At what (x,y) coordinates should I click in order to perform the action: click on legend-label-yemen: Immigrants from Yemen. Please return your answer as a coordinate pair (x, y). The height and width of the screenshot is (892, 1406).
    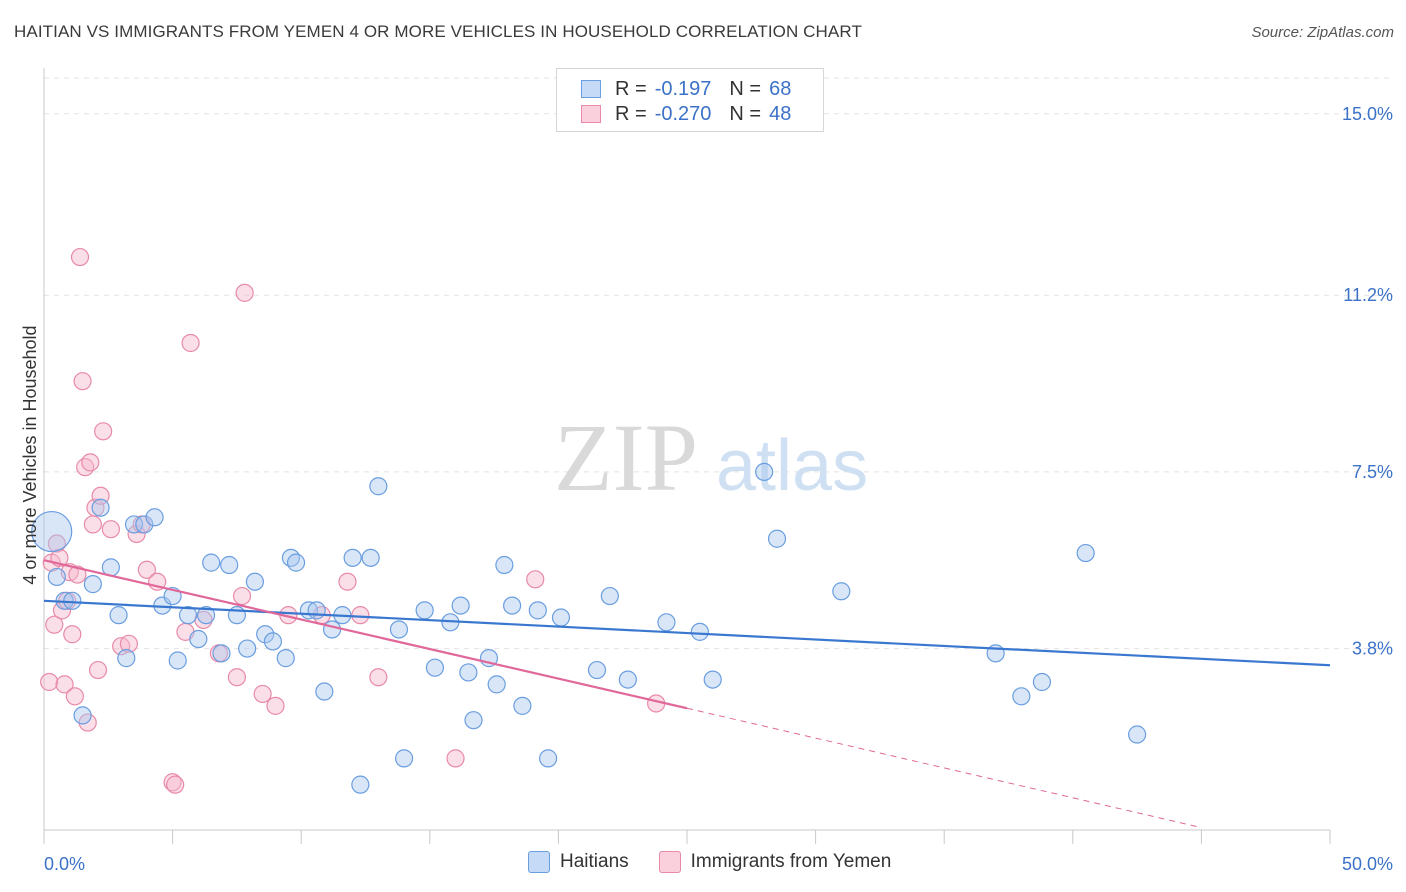
    Looking at the image, I should click on (791, 861).